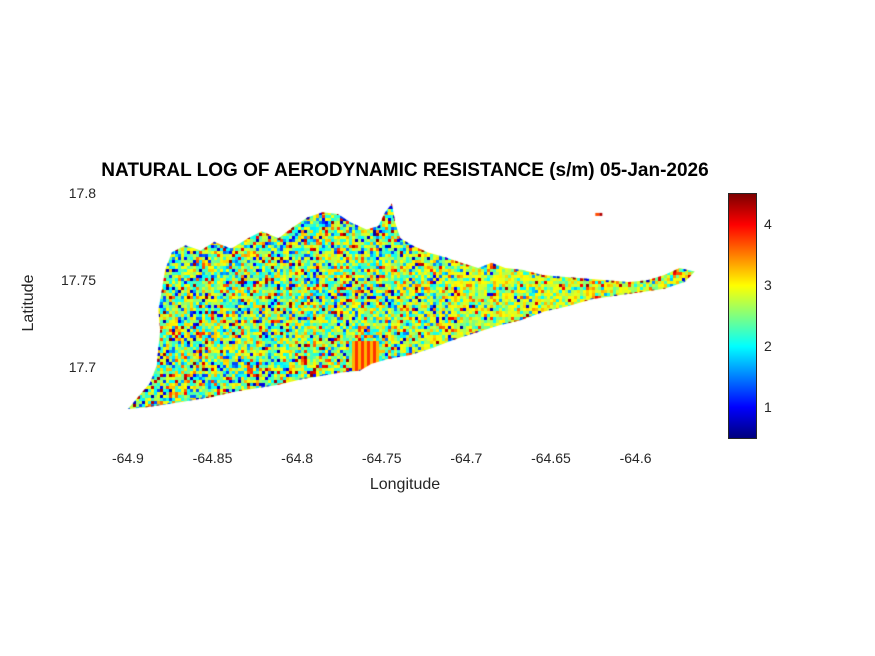 The width and height of the screenshot is (875, 656). Describe the element at coordinates (381, 458) in the screenshot. I see `x-tick-label: -64.75` at that location.